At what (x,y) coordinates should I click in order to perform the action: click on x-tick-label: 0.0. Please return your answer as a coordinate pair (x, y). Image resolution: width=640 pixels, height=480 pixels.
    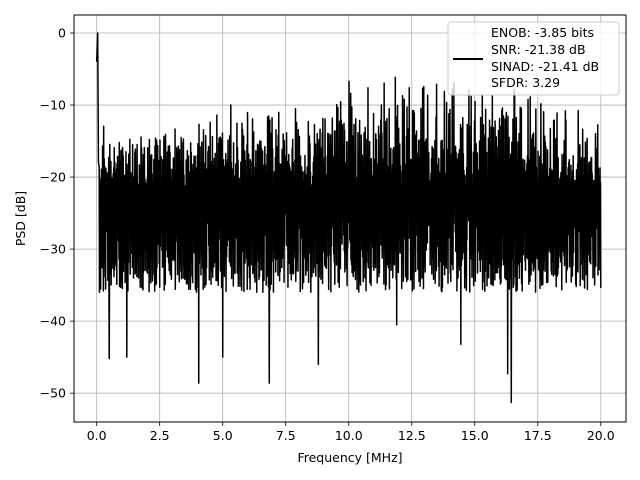
    Looking at the image, I should click on (97, 435).